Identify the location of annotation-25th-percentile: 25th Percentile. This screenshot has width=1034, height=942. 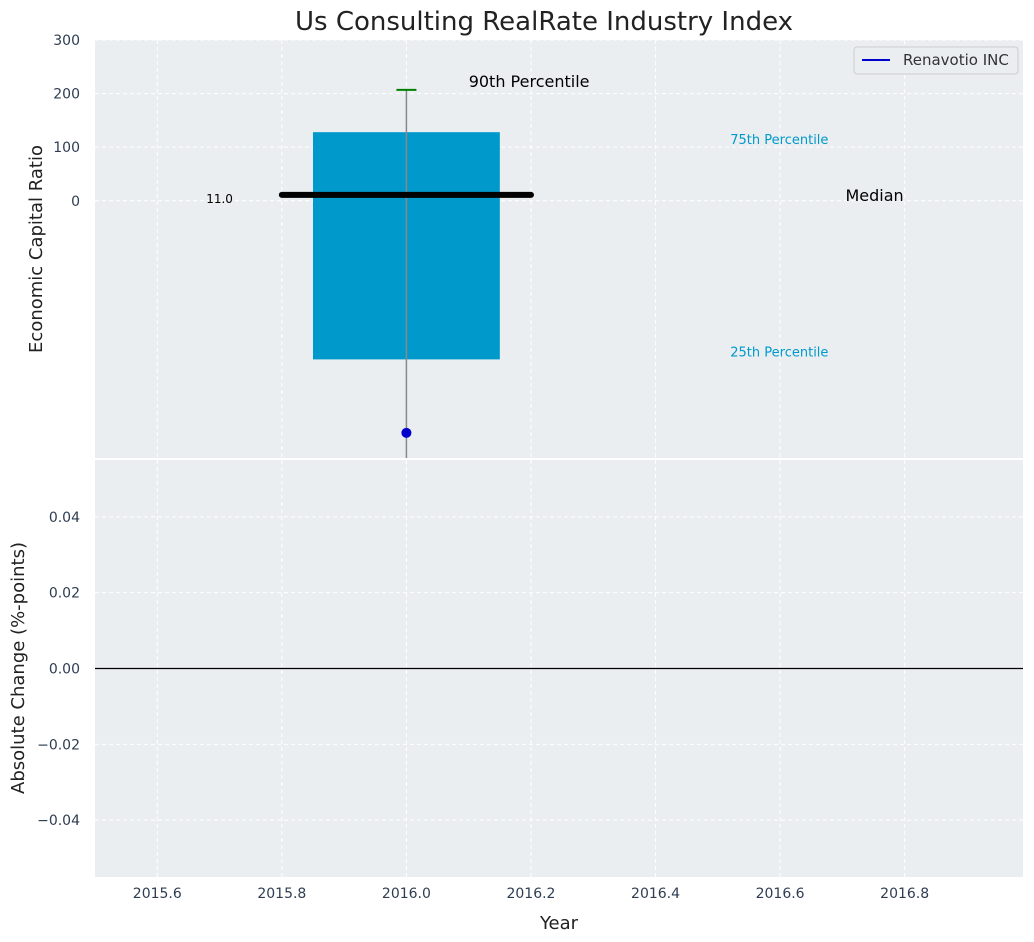
(779, 352).